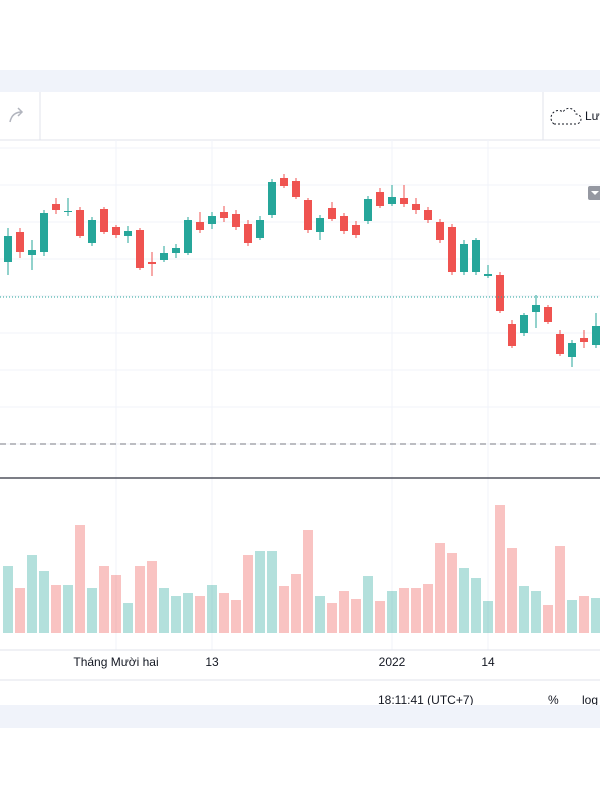  What do you see at coordinates (212, 662) in the screenshot?
I see `x-tick-label: 13` at bounding box center [212, 662].